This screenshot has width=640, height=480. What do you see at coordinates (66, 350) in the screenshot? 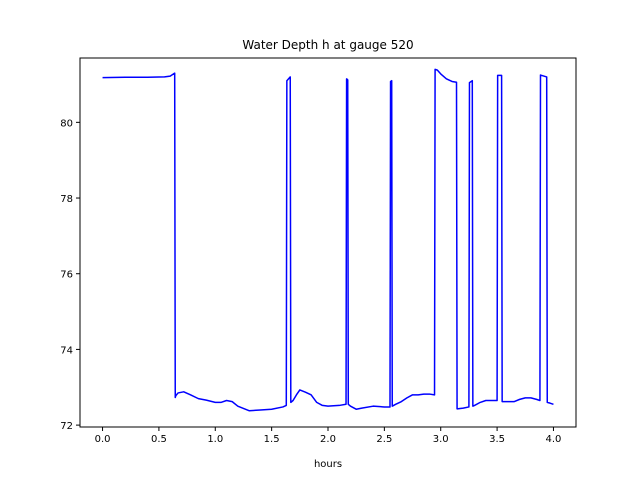
I see `y-tick-label: 74` at bounding box center [66, 350].